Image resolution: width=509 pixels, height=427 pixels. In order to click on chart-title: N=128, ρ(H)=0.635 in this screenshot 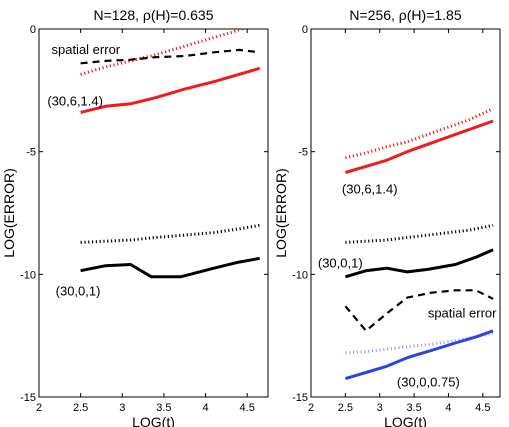, I will do `click(153, 15)`.